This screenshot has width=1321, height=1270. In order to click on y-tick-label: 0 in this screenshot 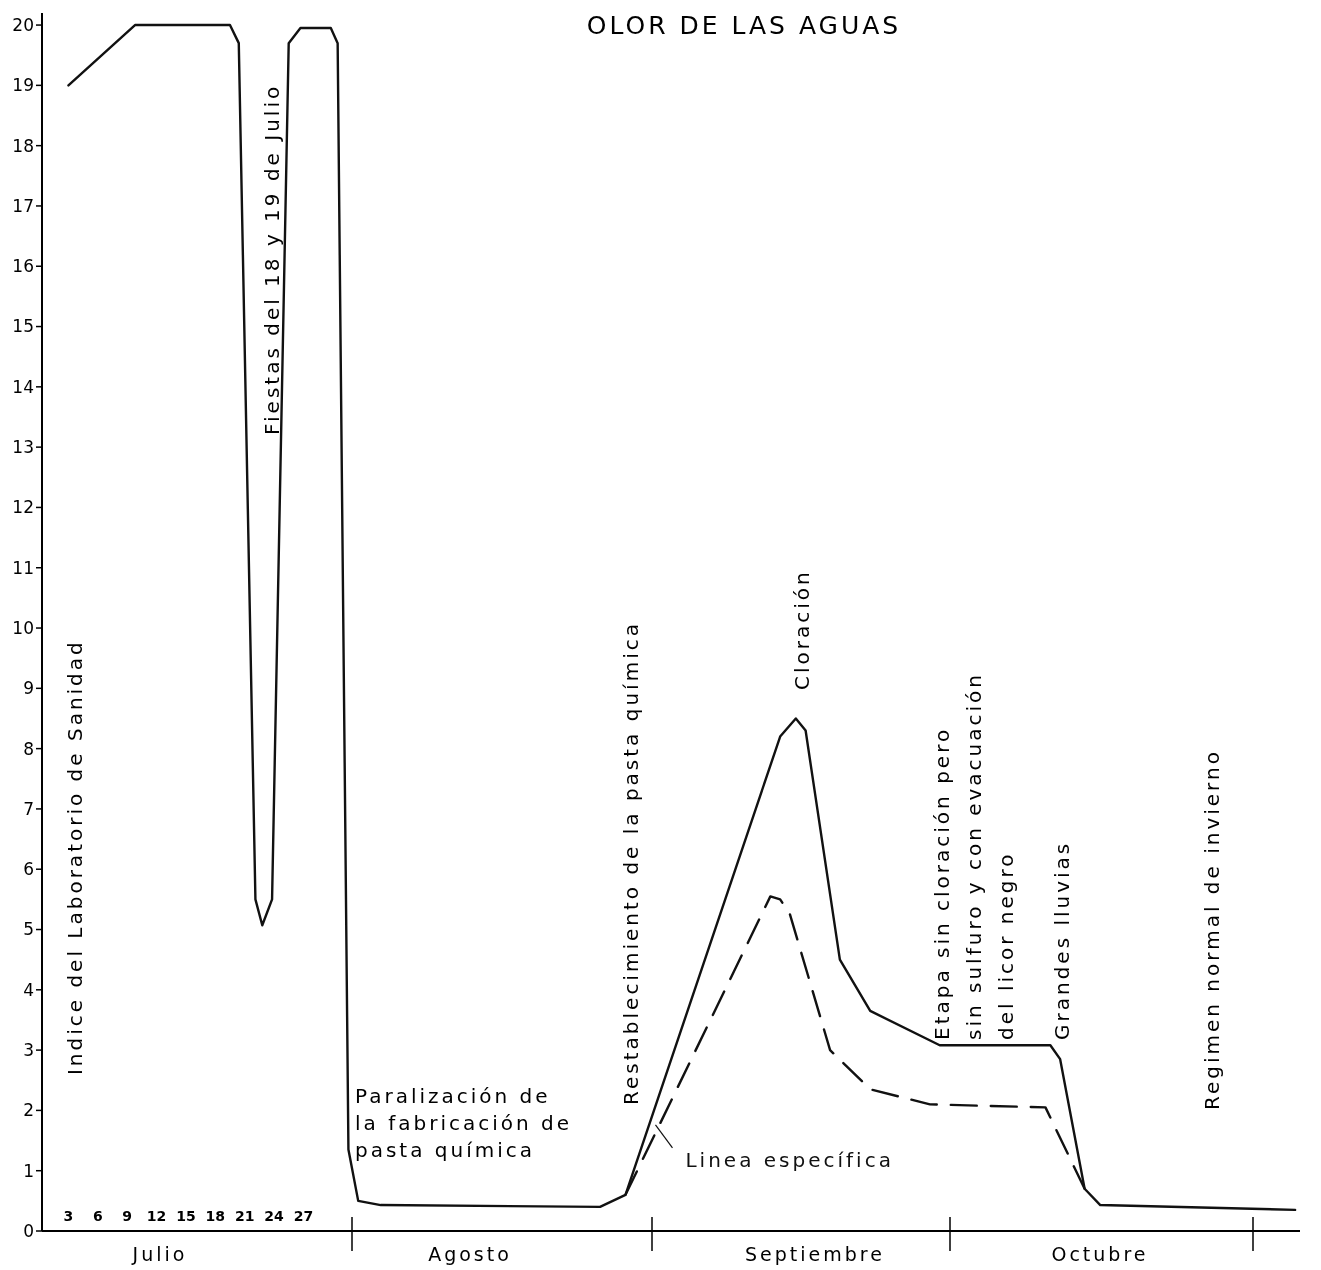, I will do `click(28, 1230)`.